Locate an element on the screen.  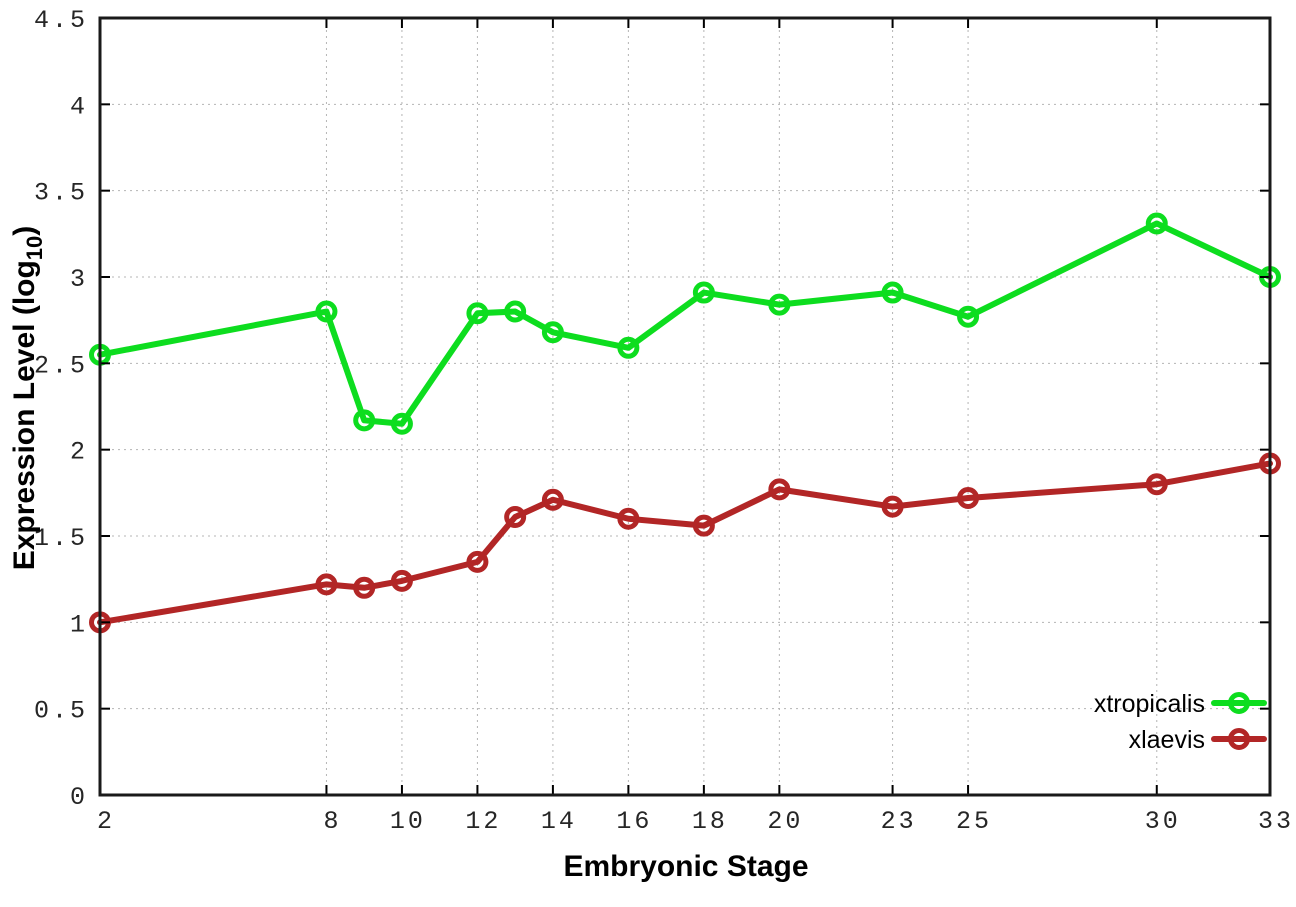
x-tick-label: 25 is located at coordinates (974, 821).